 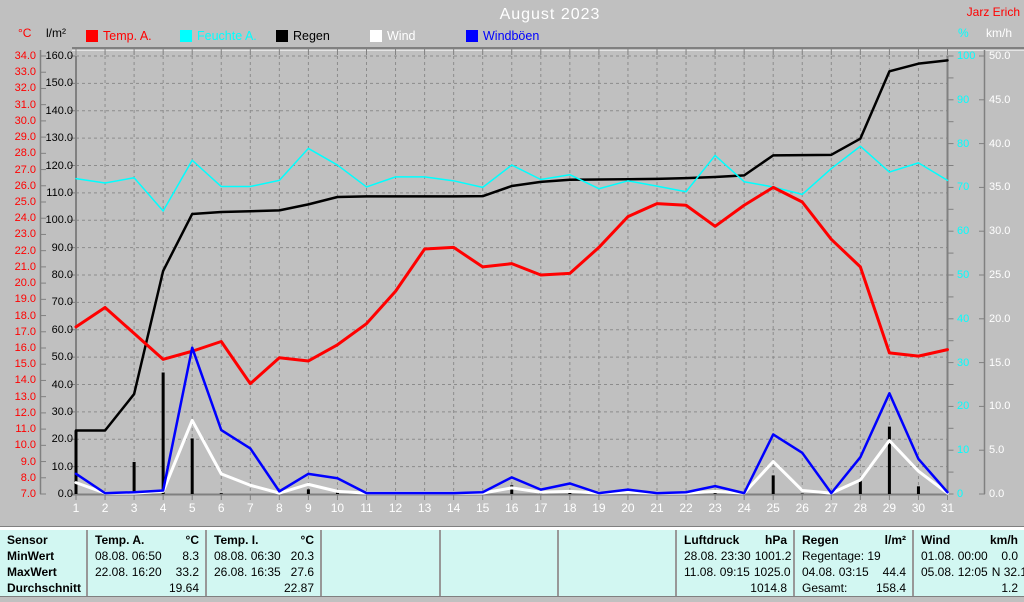 I want to click on table-cell-value: 22.87, so click(x=298, y=588).